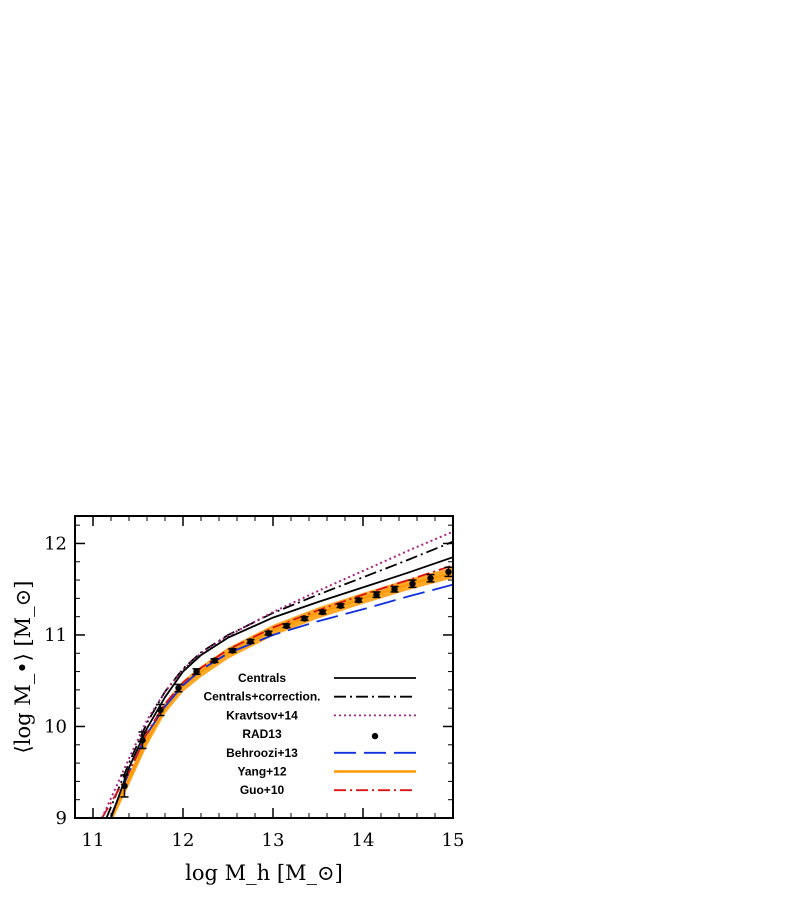  I want to click on x-tick-label: 12, so click(183, 840).